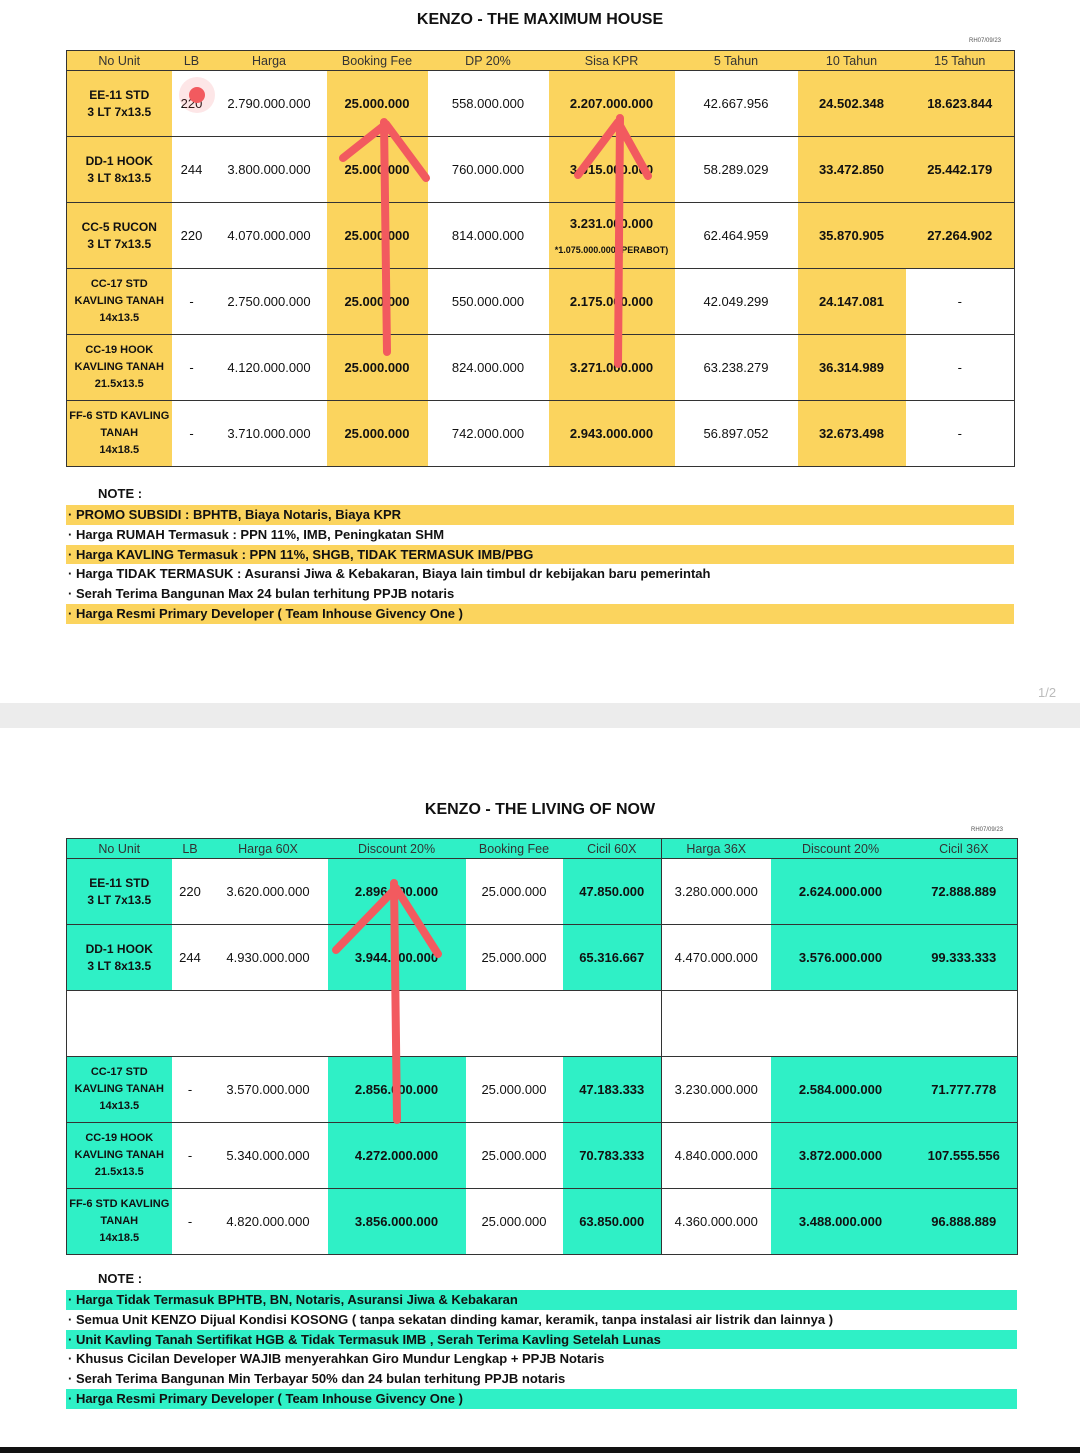  What do you see at coordinates (119, 433) in the screenshot?
I see `unit-line: TANAH` at bounding box center [119, 433].